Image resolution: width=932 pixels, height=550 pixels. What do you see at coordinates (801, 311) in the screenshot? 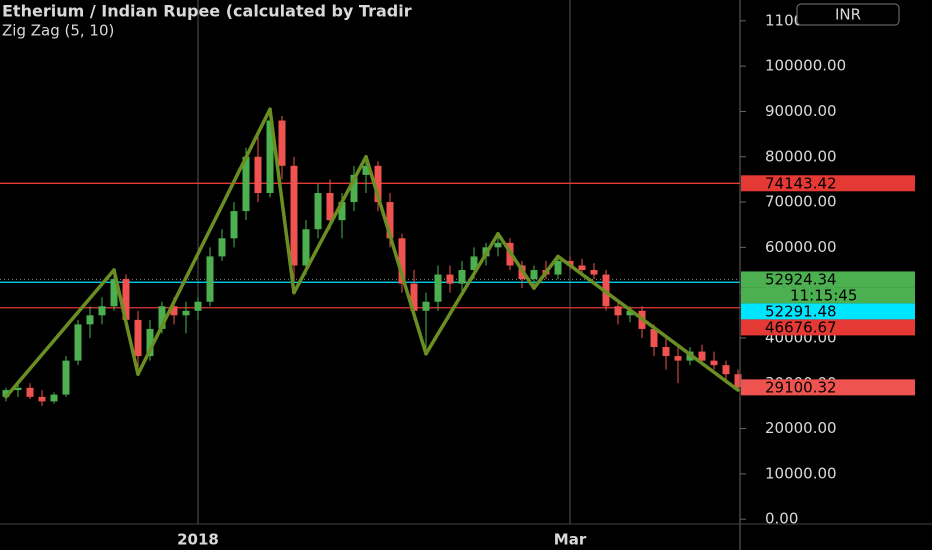
I see `price-label: 52291.48` at bounding box center [801, 311].